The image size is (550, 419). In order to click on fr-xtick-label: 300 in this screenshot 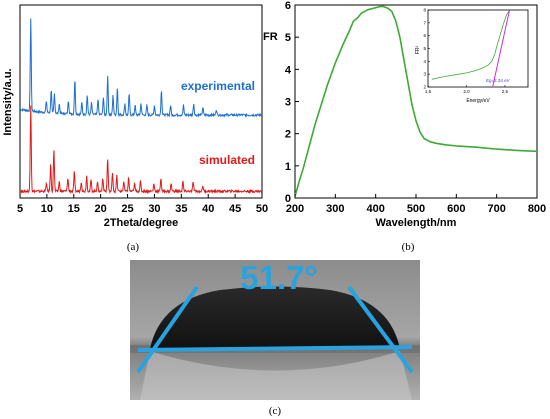, I will do `click(335, 209)`.